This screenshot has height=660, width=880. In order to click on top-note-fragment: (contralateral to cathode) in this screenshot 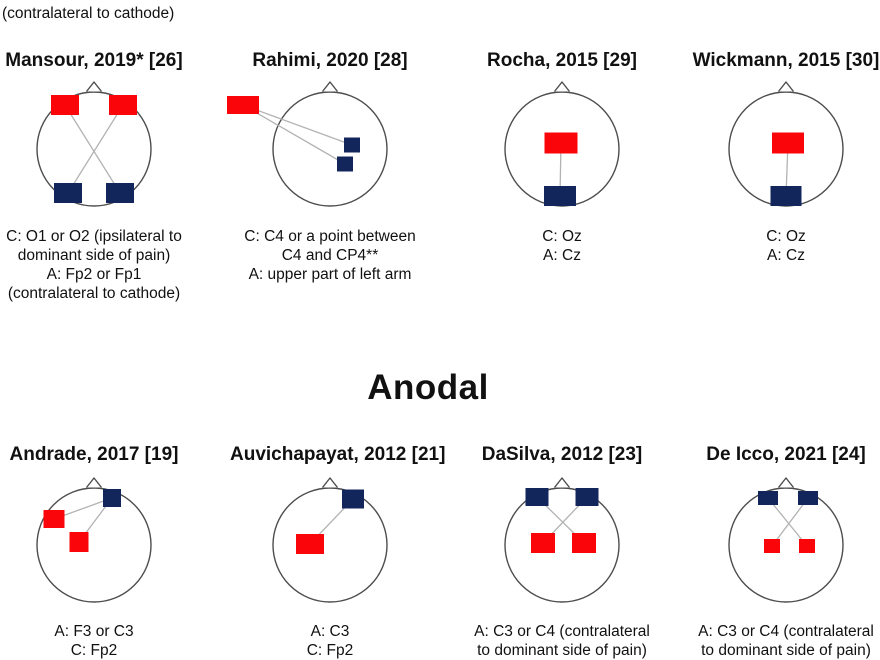, I will do `click(88, 13)`.